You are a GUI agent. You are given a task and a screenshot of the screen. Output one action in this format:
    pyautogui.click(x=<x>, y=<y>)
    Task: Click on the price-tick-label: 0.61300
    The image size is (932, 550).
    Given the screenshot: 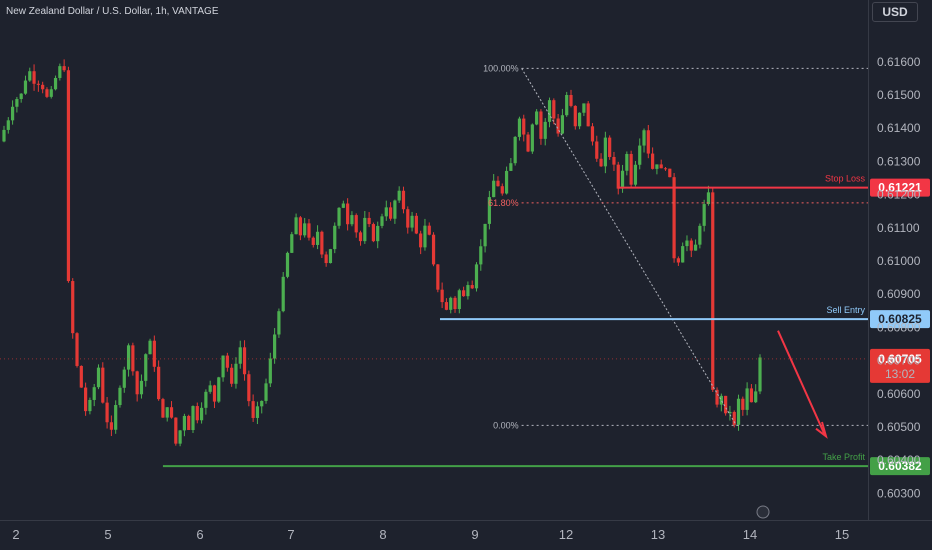 What is the action you would take?
    pyautogui.click(x=899, y=161)
    